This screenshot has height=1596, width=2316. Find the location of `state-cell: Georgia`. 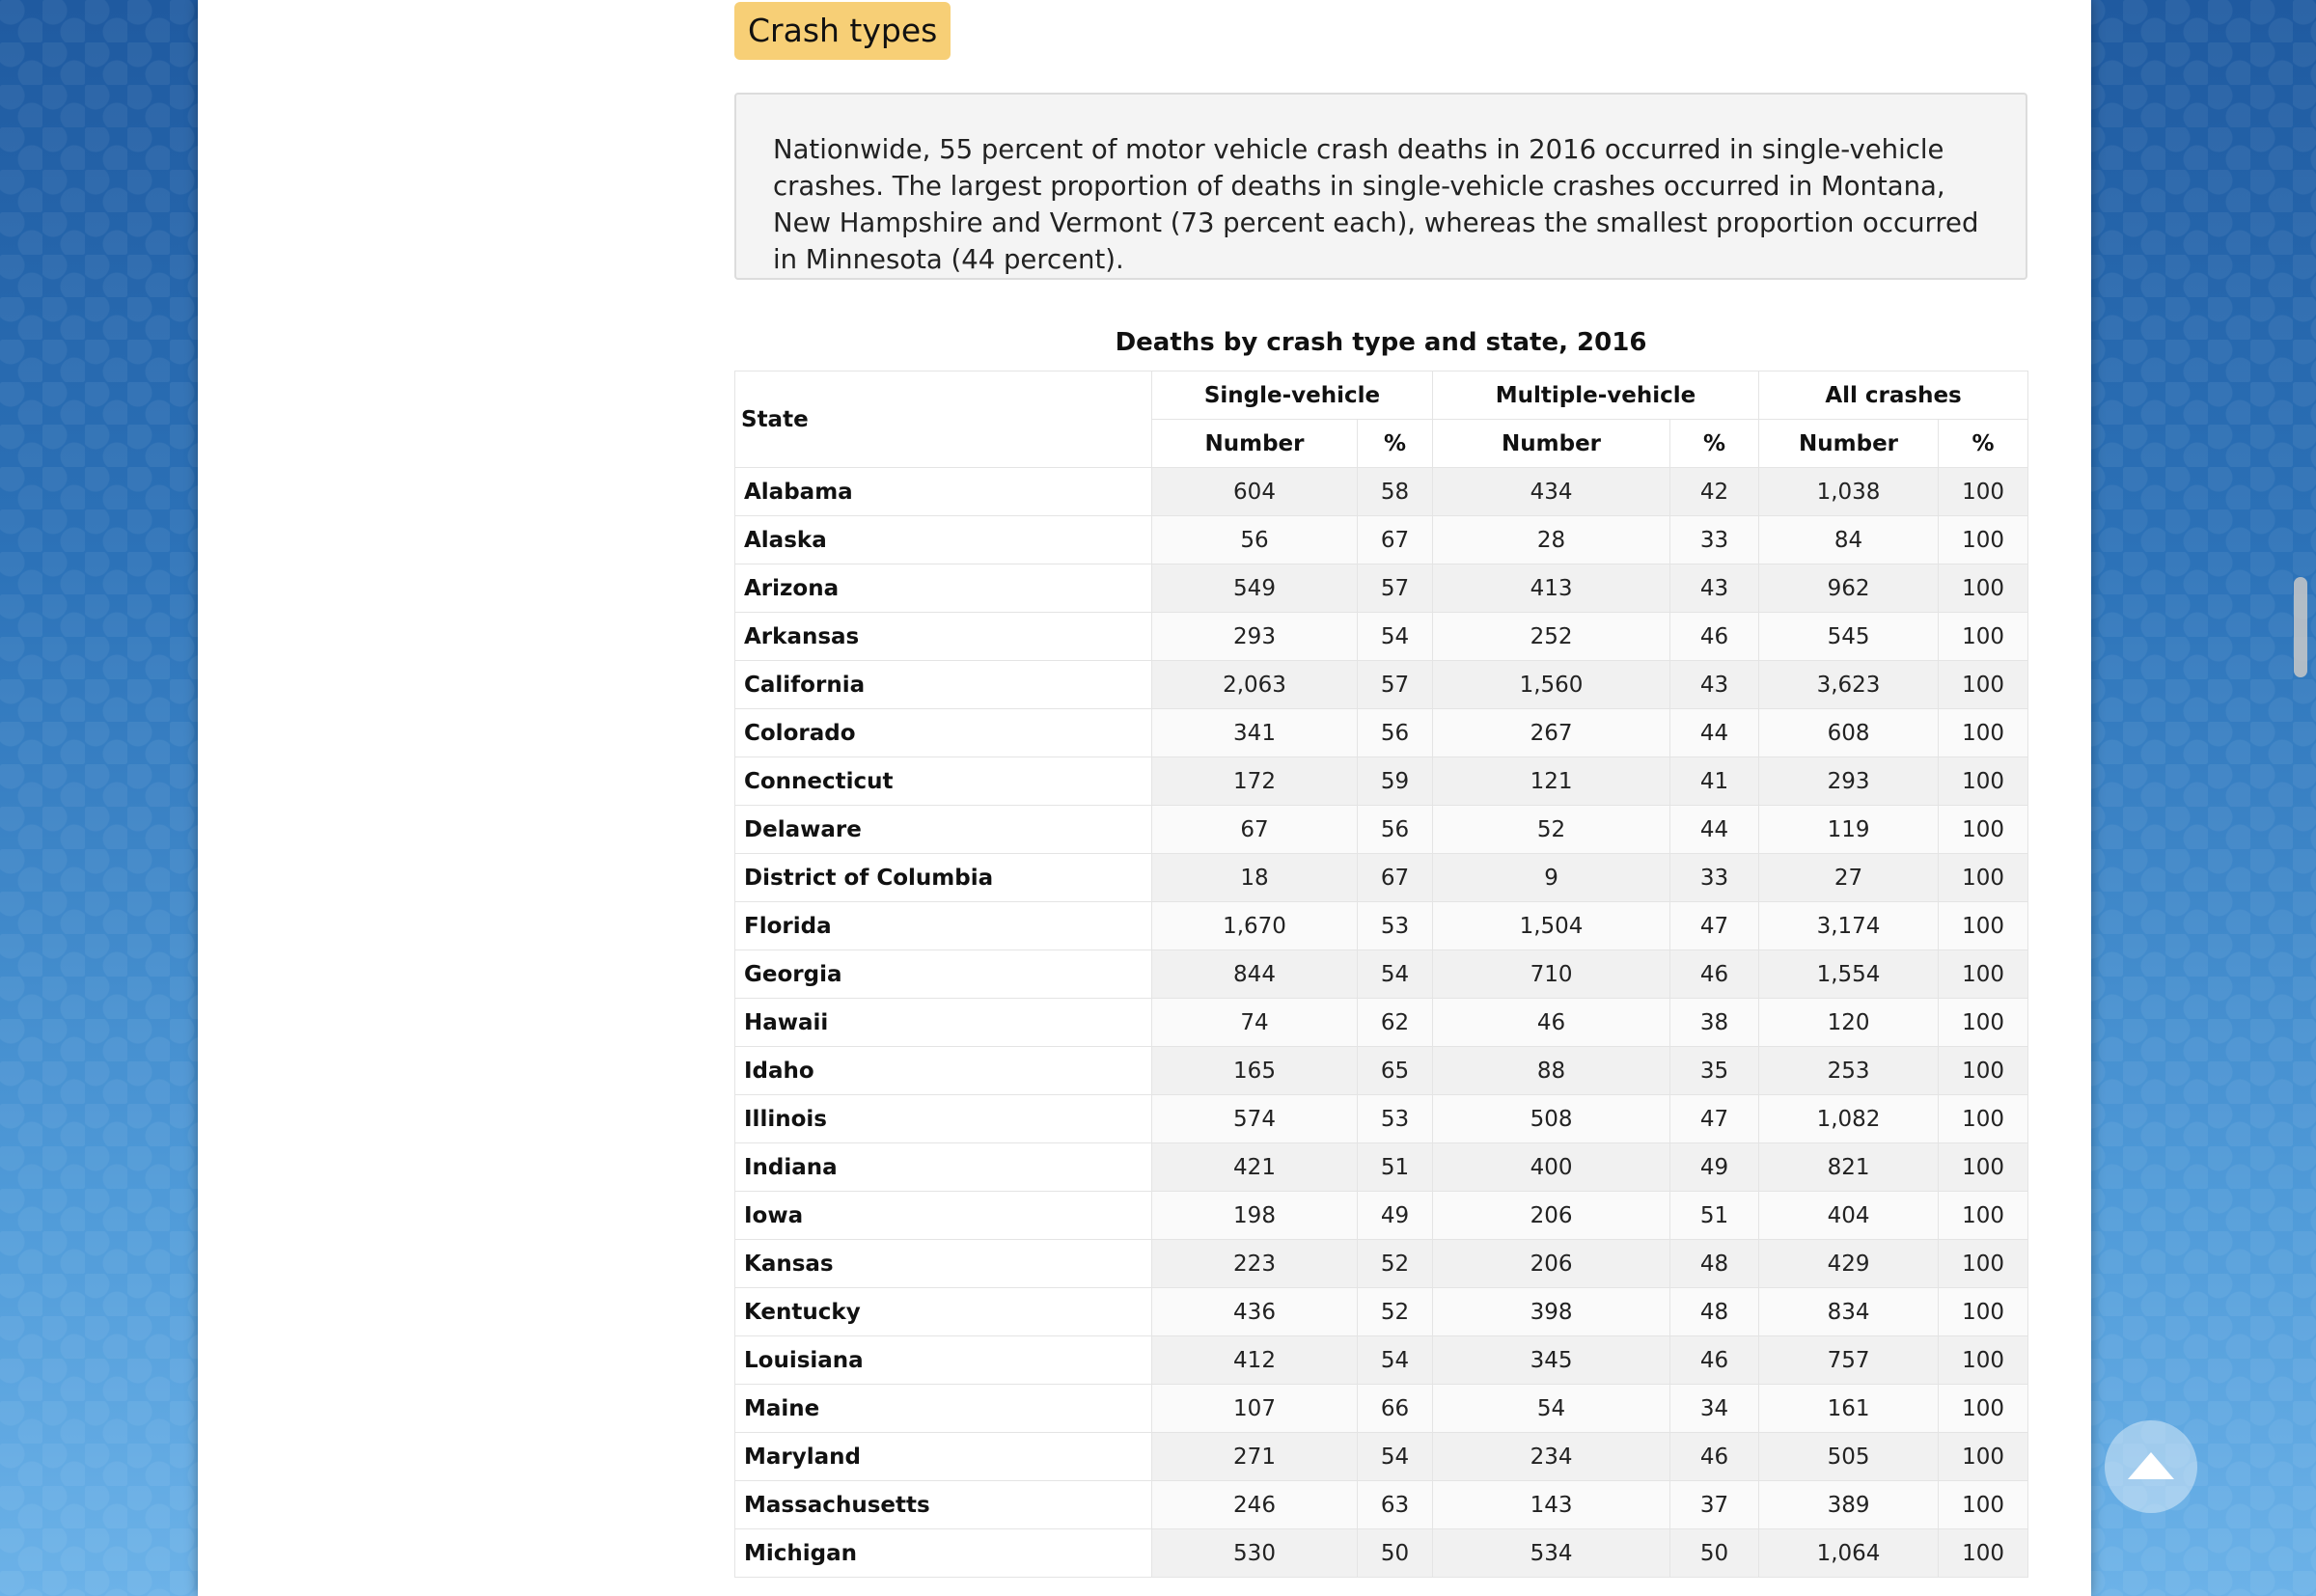

state-cell: Georgia is located at coordinates (943, 974).